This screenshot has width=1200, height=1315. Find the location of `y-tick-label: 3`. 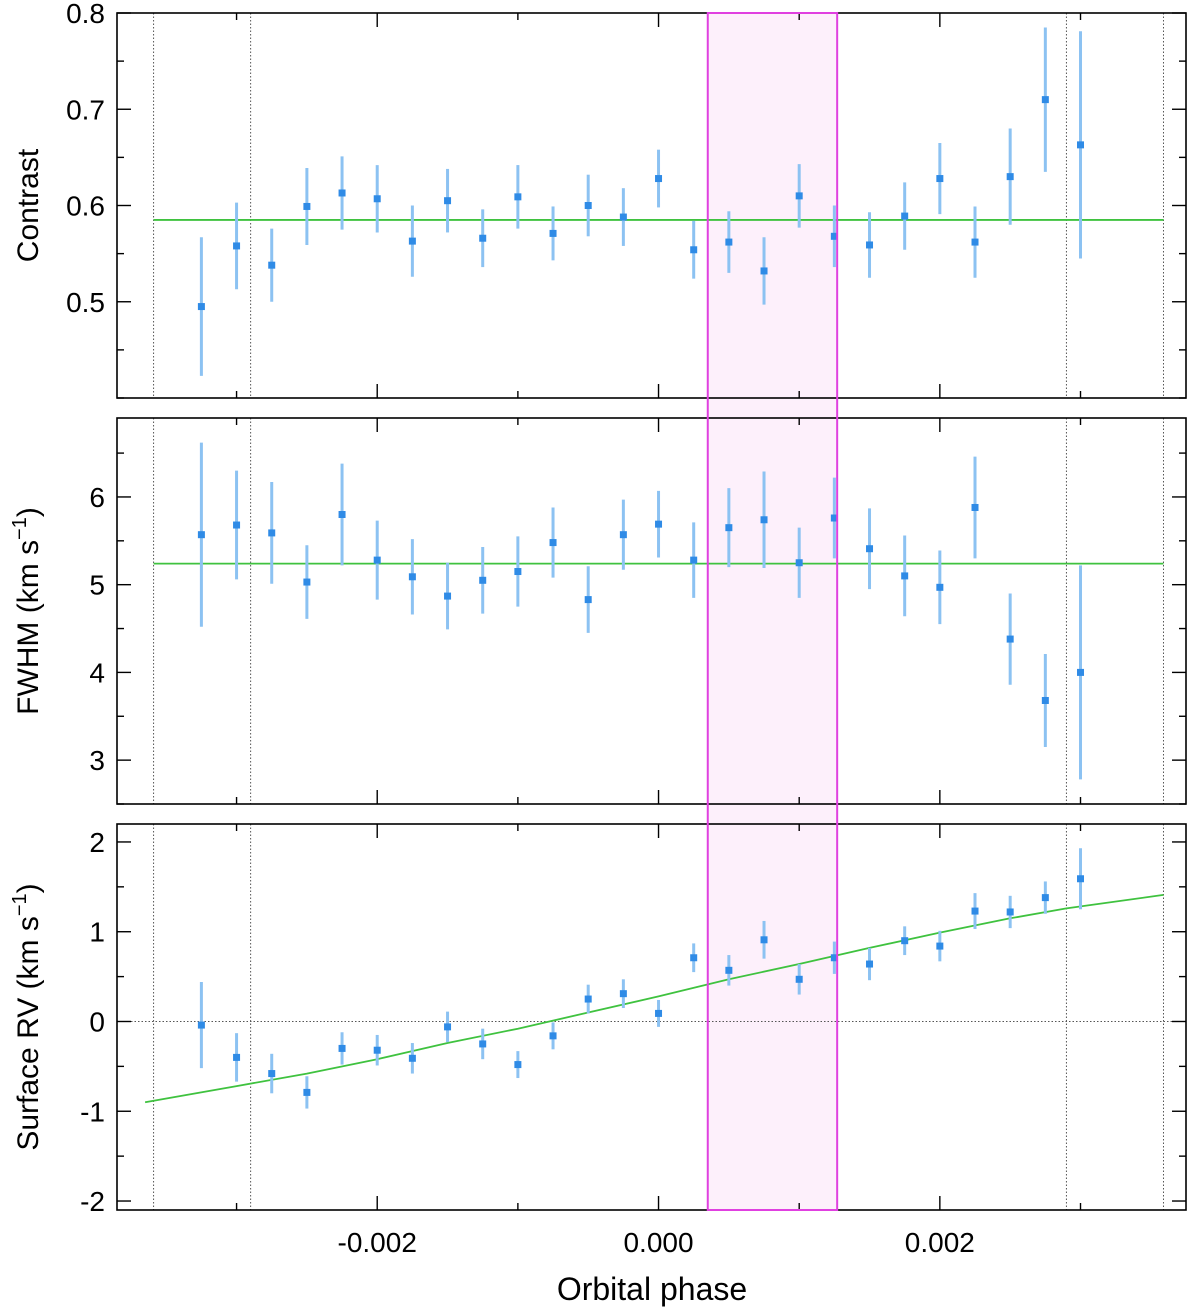

y-tick-label: 3 is located at coordinates (97, 760).